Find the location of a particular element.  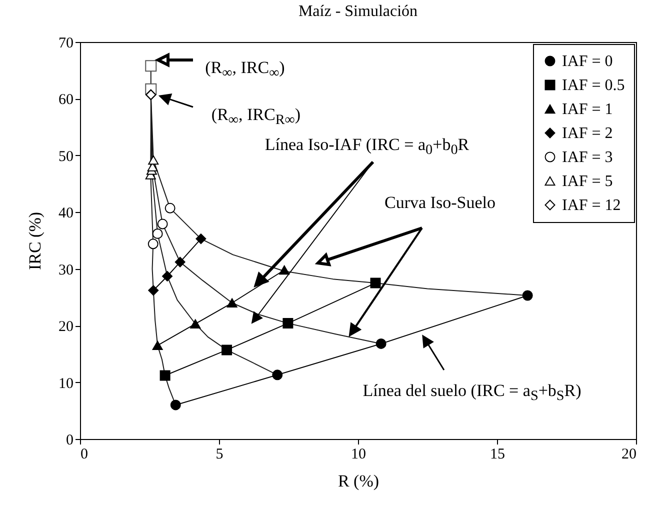

y-tick-label: 10 is located at coordinates (66, 384).